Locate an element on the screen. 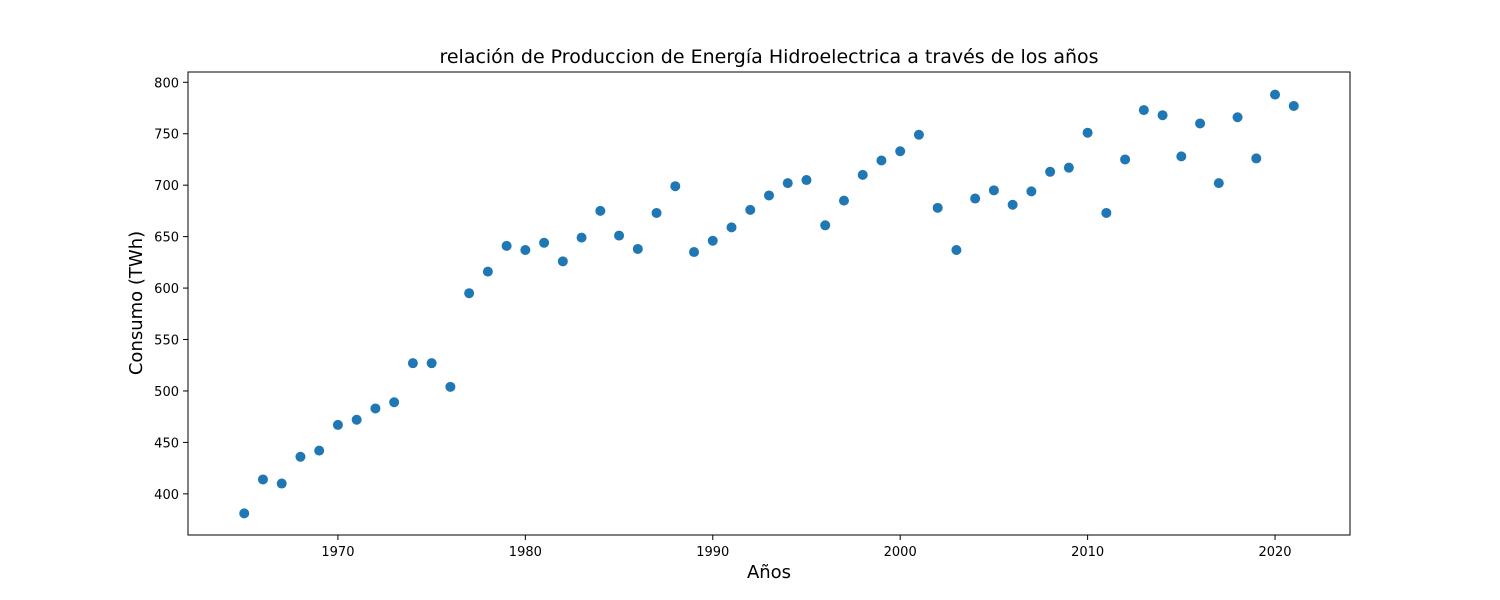  y-tick-label: 750 is located at coordinates (166, 135).